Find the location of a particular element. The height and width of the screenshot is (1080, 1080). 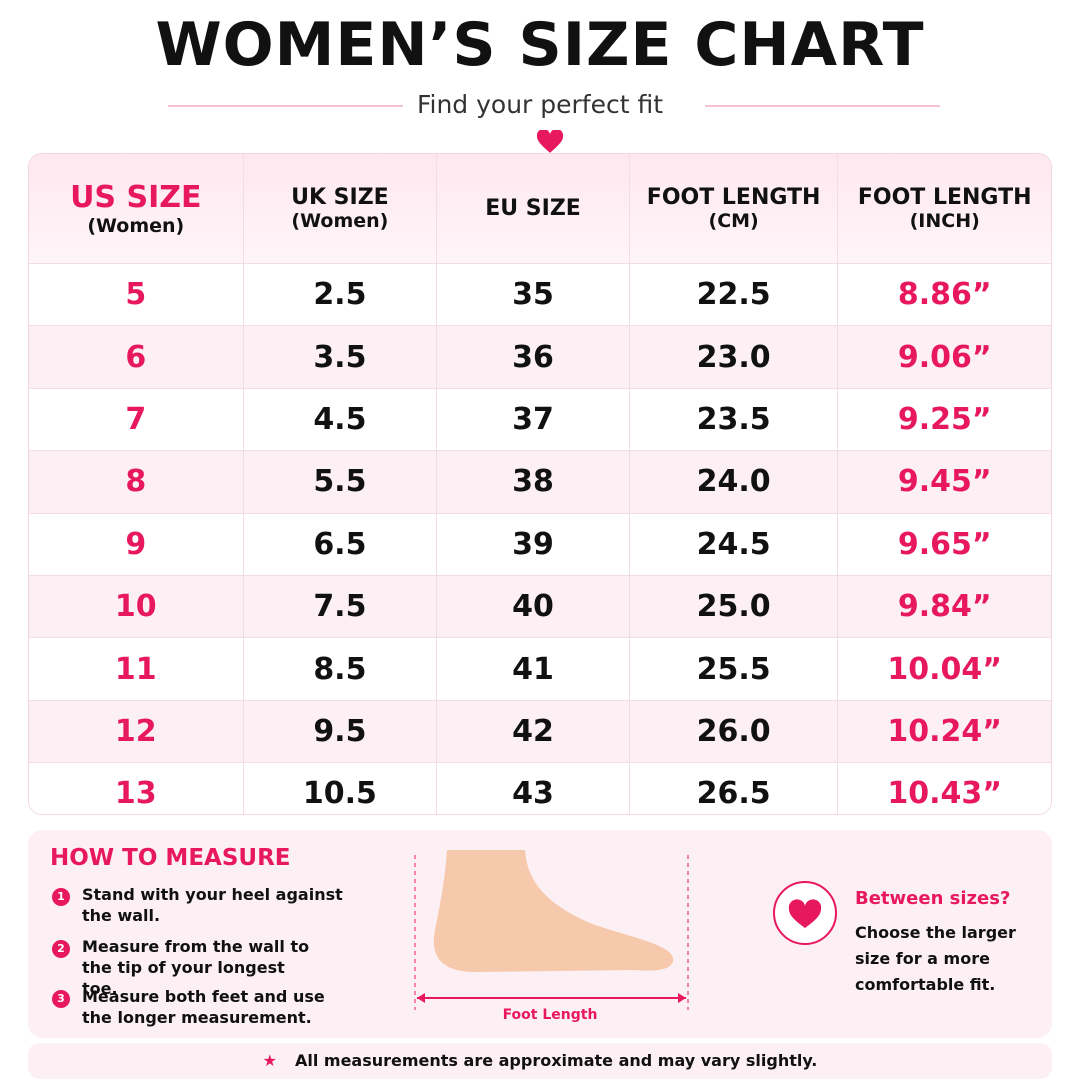

table-cell: 25.0 is located at coordinates (734, 606).